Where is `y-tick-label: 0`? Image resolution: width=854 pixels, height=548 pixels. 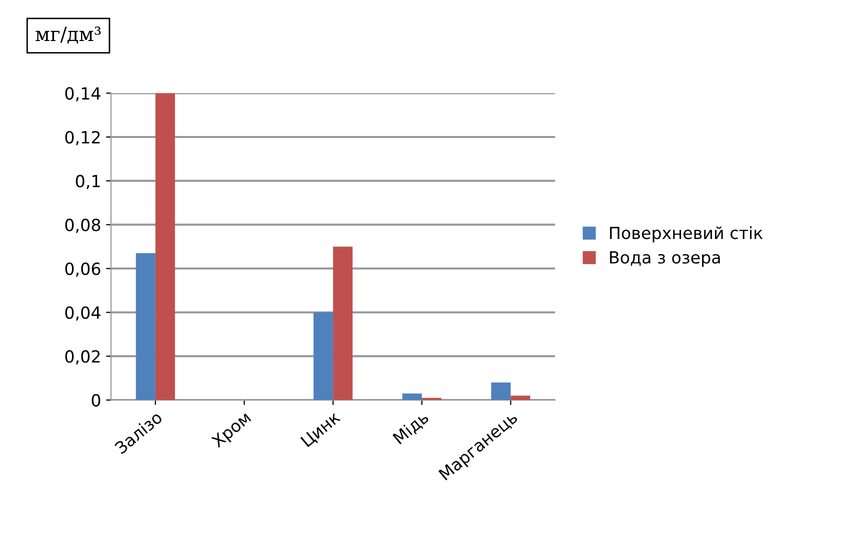 y-tick-label: 0 is located at coordinates (96, 400).